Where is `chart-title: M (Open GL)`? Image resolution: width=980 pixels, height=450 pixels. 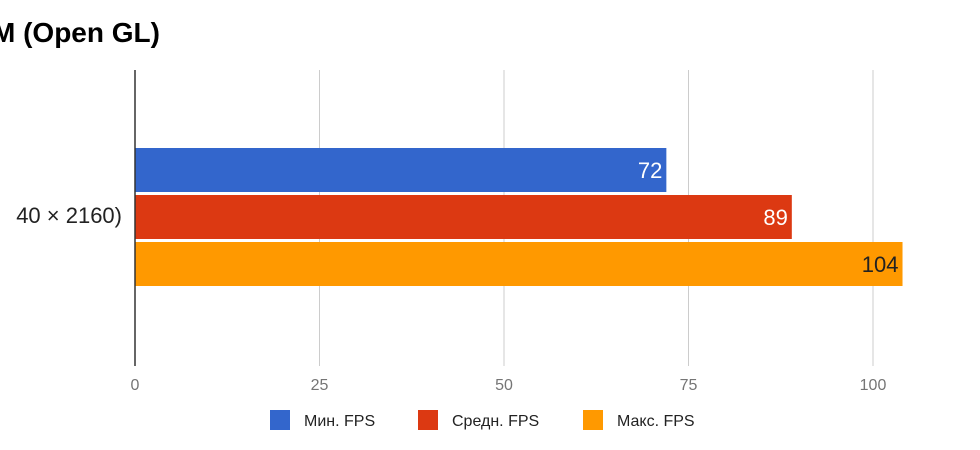 chart-title: M (Open GL) is located at coordinates (80, 32).